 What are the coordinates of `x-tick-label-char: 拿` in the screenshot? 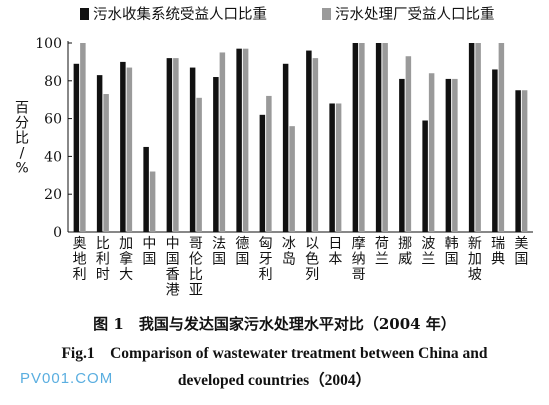 It's located at (126, 259).